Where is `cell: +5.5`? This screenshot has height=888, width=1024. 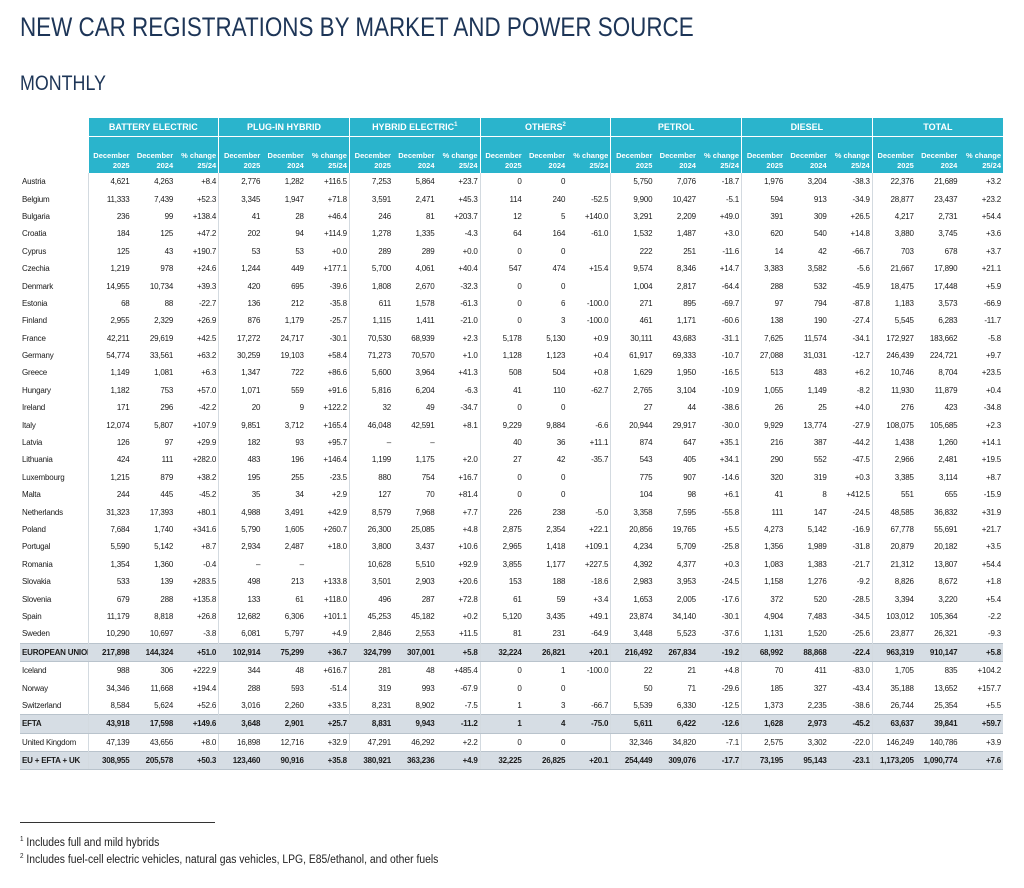
cell: +5.5 is located at coordinates (993, 705).